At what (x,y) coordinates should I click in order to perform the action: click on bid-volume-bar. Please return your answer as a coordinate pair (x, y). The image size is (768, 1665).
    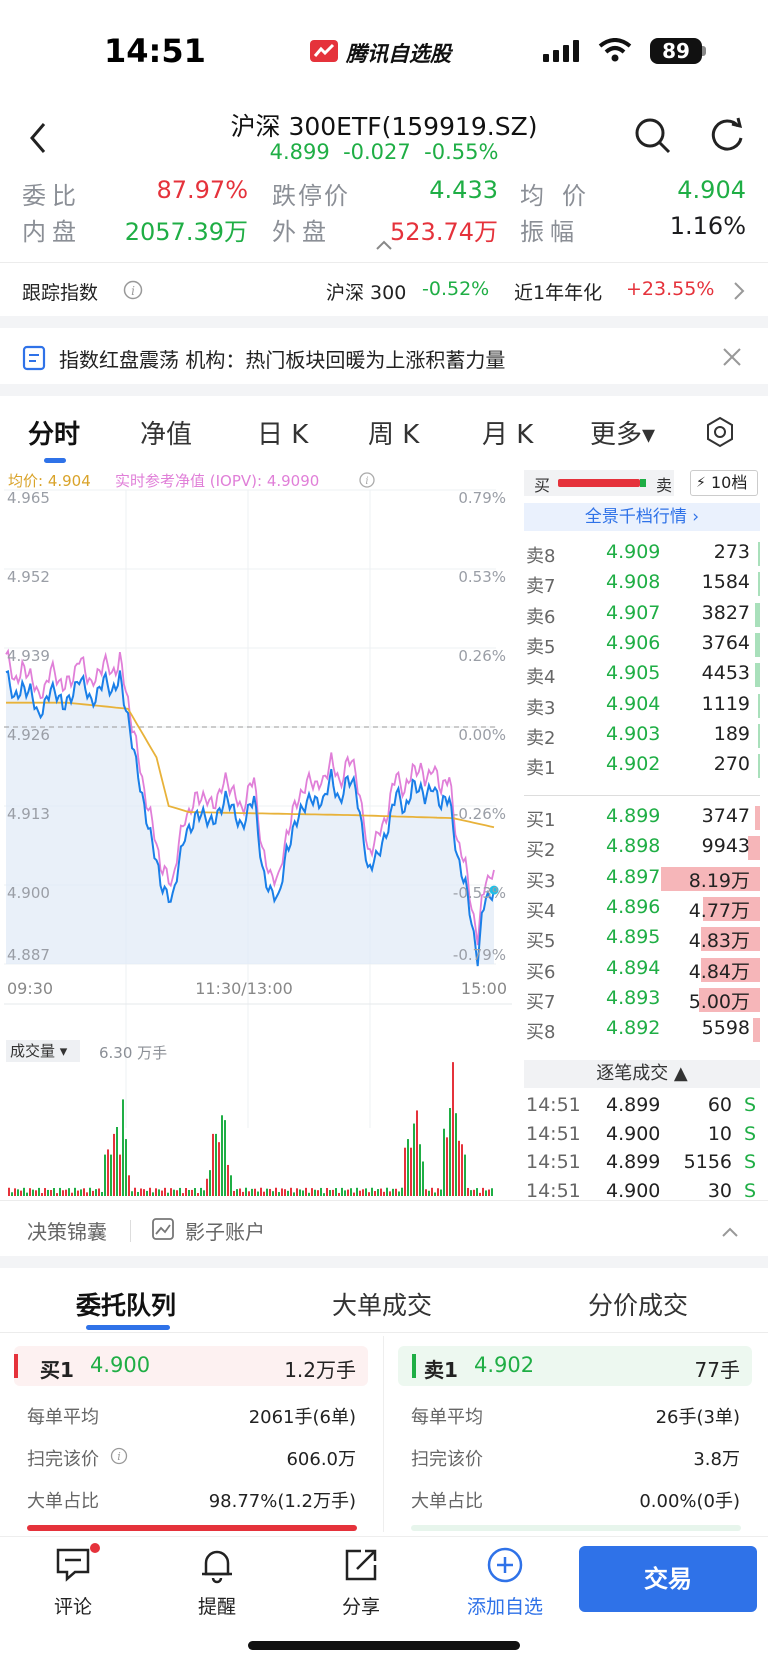
    Looking at the image, I should click on (729, 999).